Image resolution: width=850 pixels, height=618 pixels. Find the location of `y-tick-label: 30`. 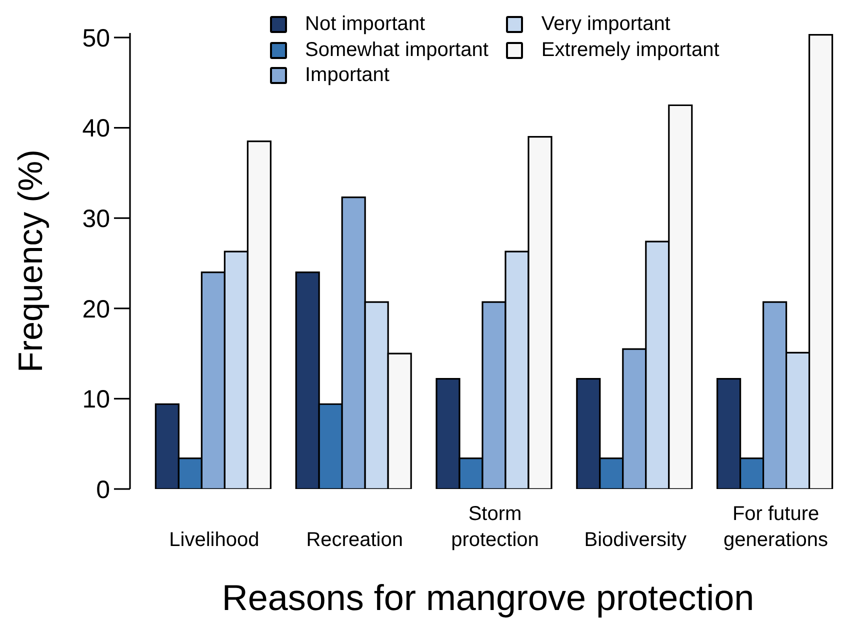

y-tick-label: 30 is located at coordinates (96, 218).